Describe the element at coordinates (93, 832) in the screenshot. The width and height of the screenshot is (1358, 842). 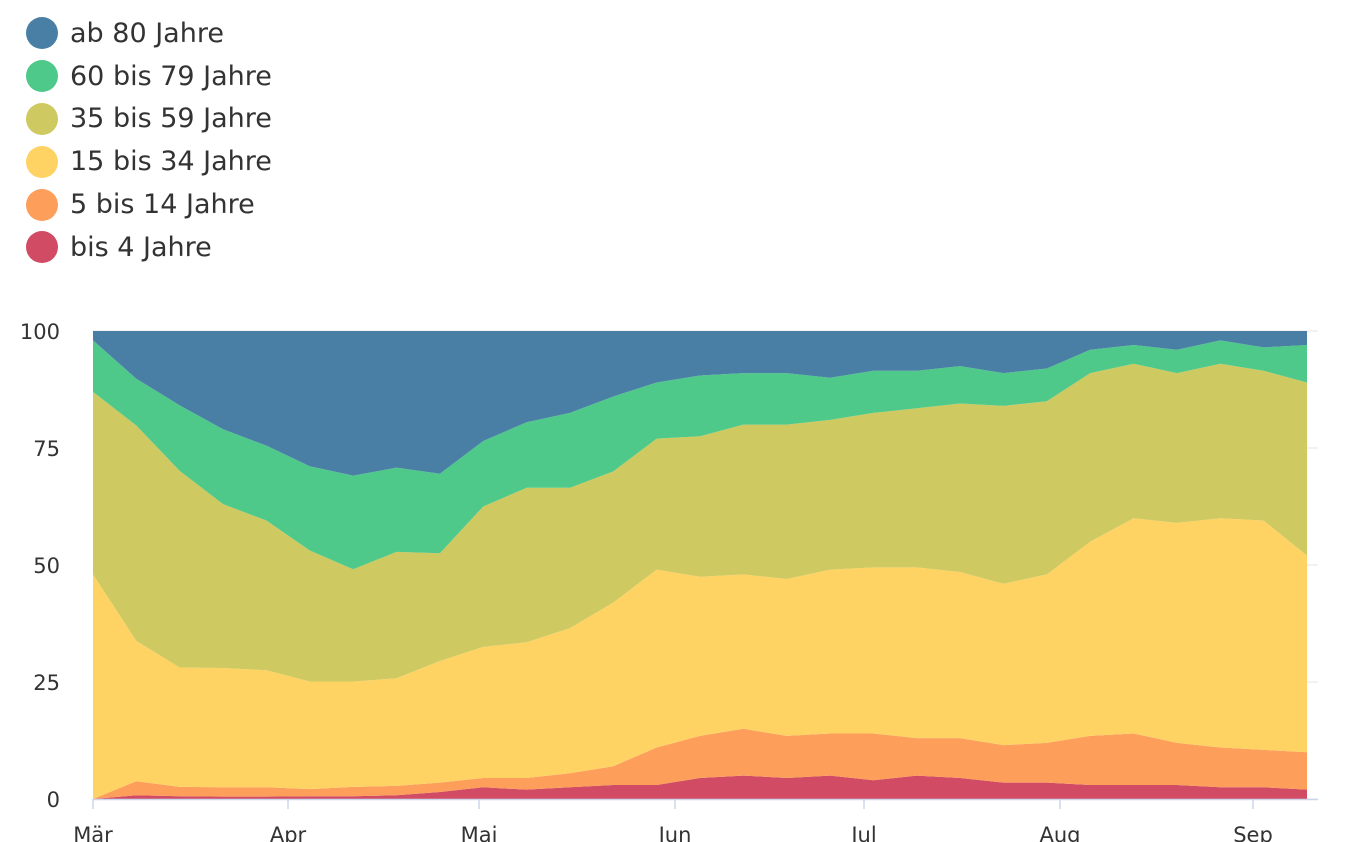
I see `x-tick-label: Mär` at that location.